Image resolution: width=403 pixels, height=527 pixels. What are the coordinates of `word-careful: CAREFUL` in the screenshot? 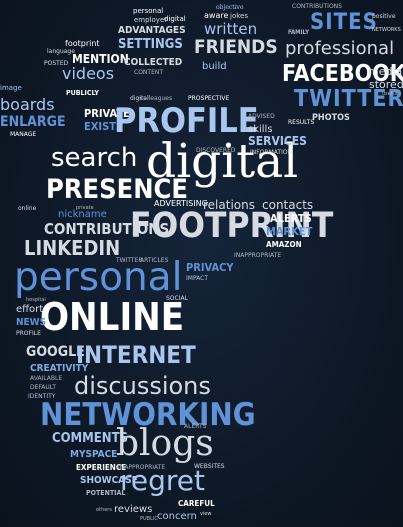 It's located at (196, 503).